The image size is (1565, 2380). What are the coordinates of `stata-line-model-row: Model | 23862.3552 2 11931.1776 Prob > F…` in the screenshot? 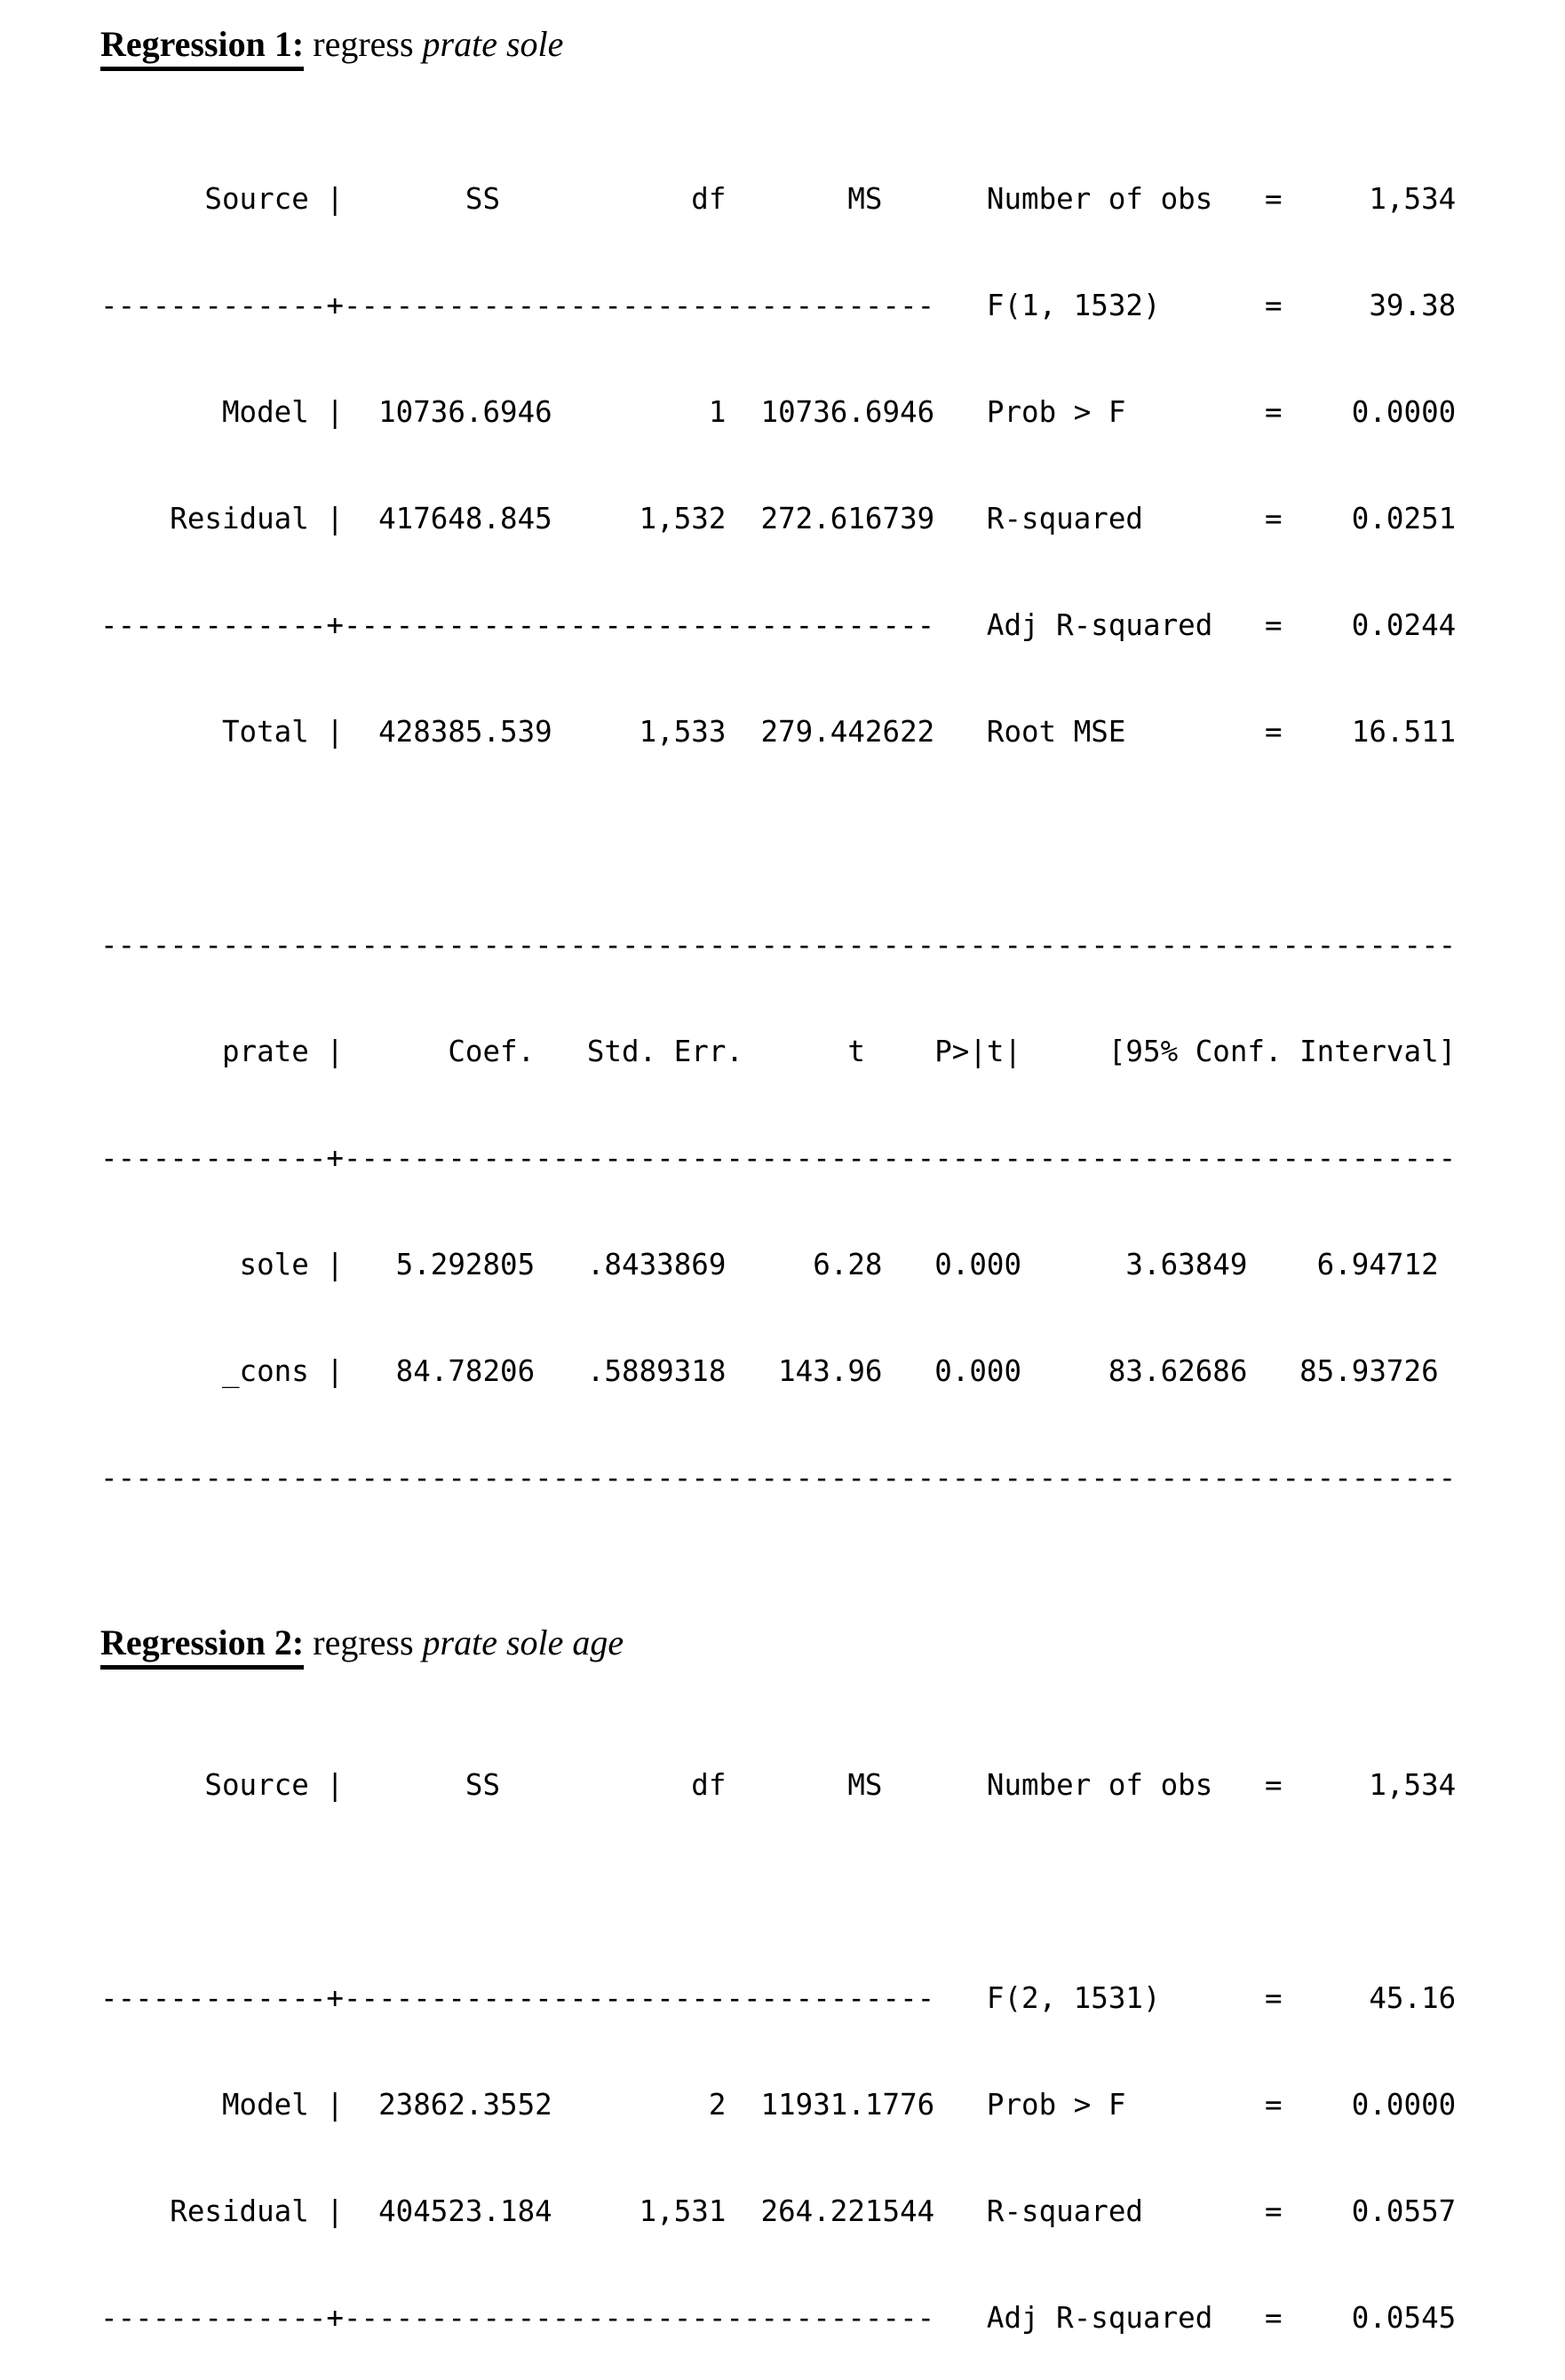 It's located at (778, 2105).